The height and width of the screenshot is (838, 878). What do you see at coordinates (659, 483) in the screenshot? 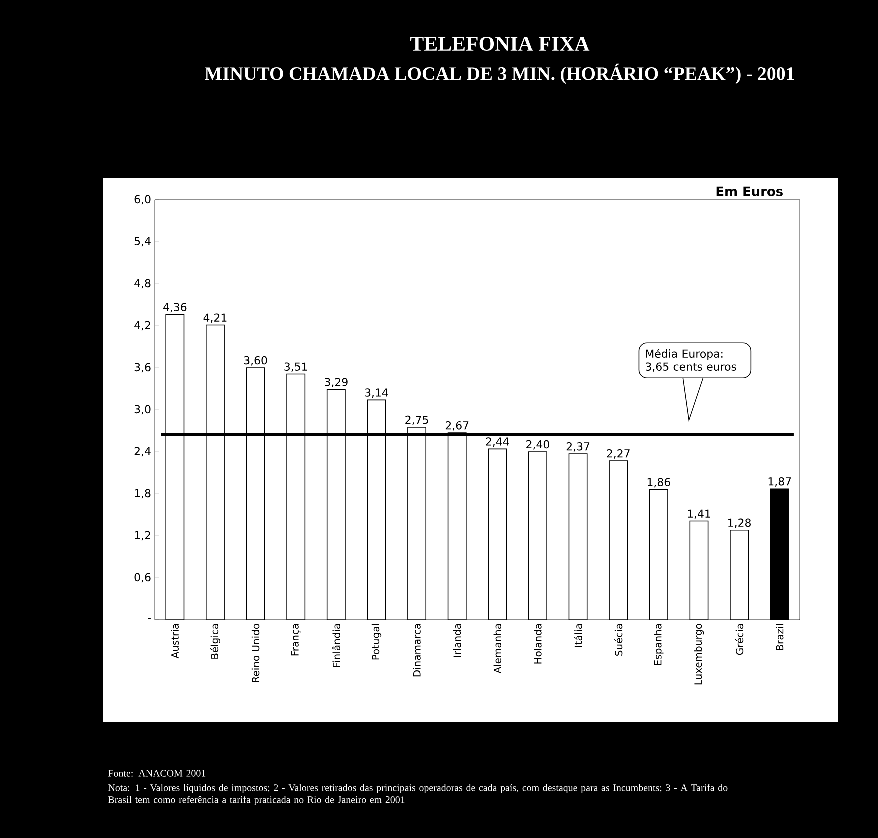
I see `data-label: 1,86` at bounding box center [659, 483].